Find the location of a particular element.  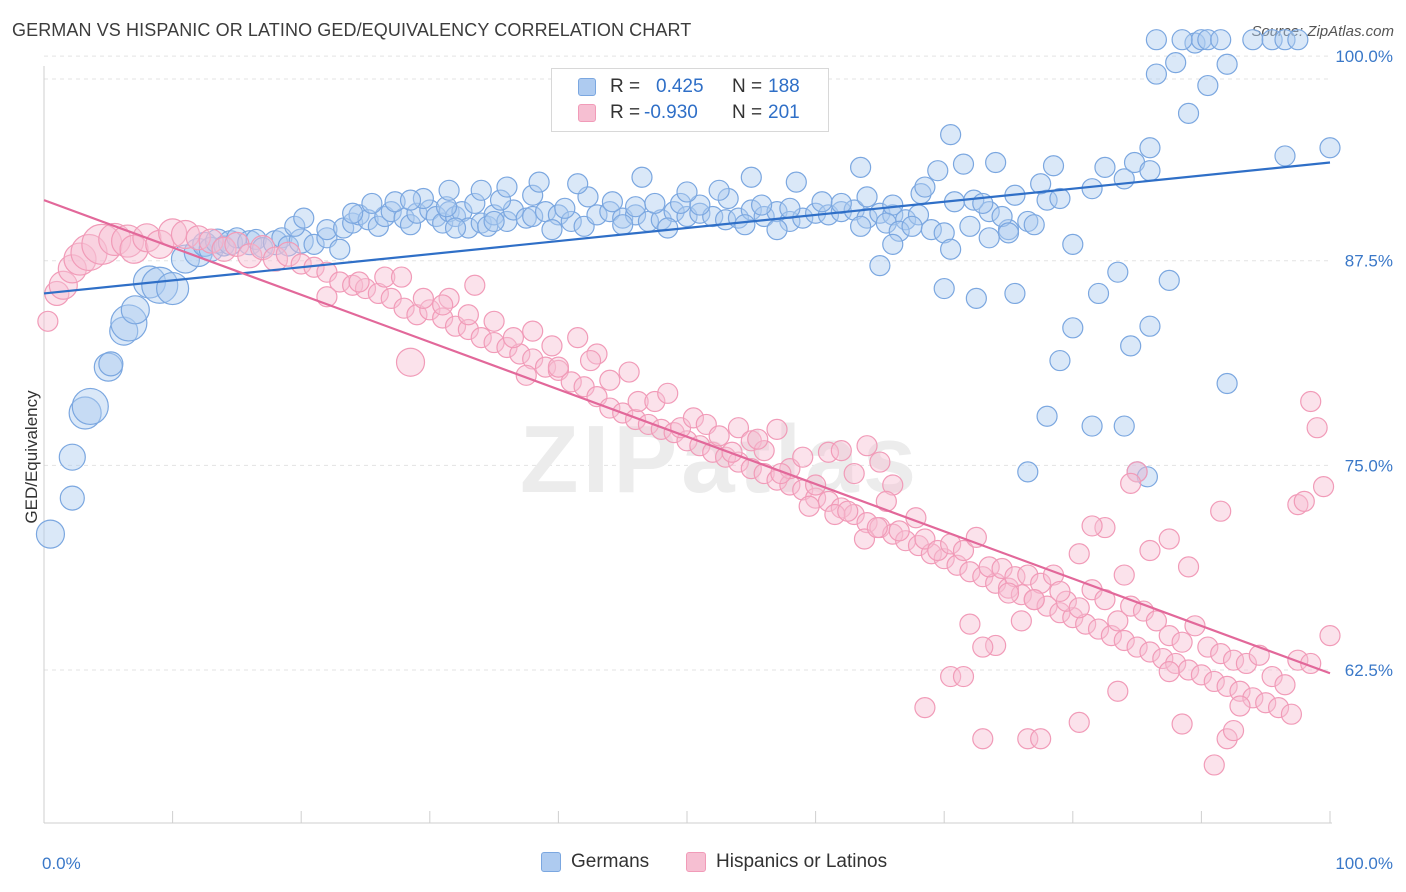

n-label: N = is located at coordinates (747, 86).